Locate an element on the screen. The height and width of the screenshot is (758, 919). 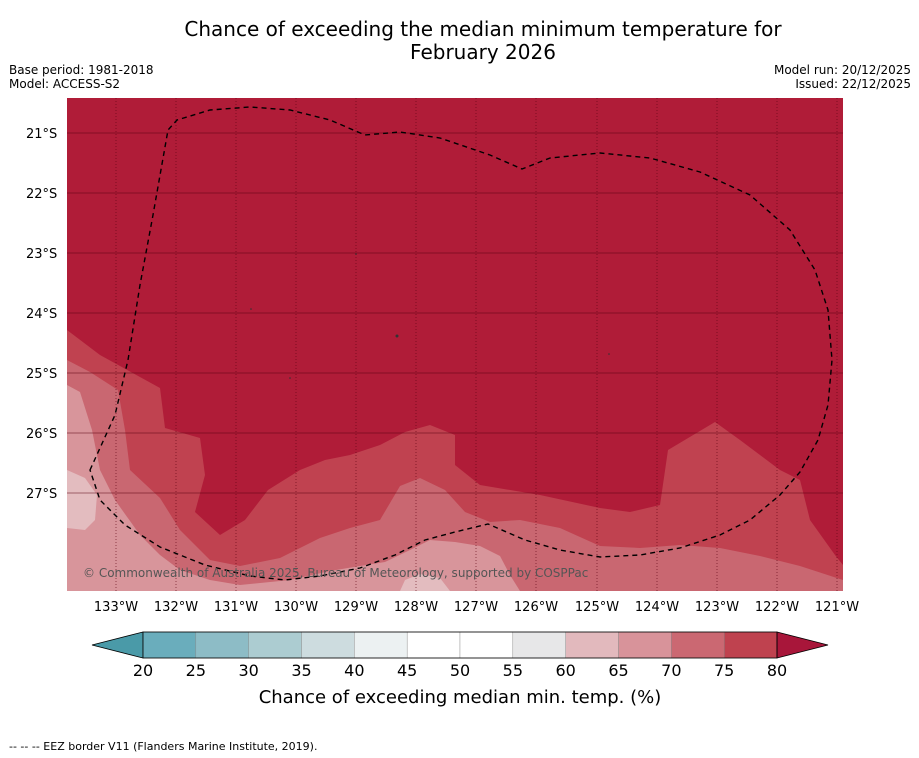
islands is located at coordinates (430, 316).